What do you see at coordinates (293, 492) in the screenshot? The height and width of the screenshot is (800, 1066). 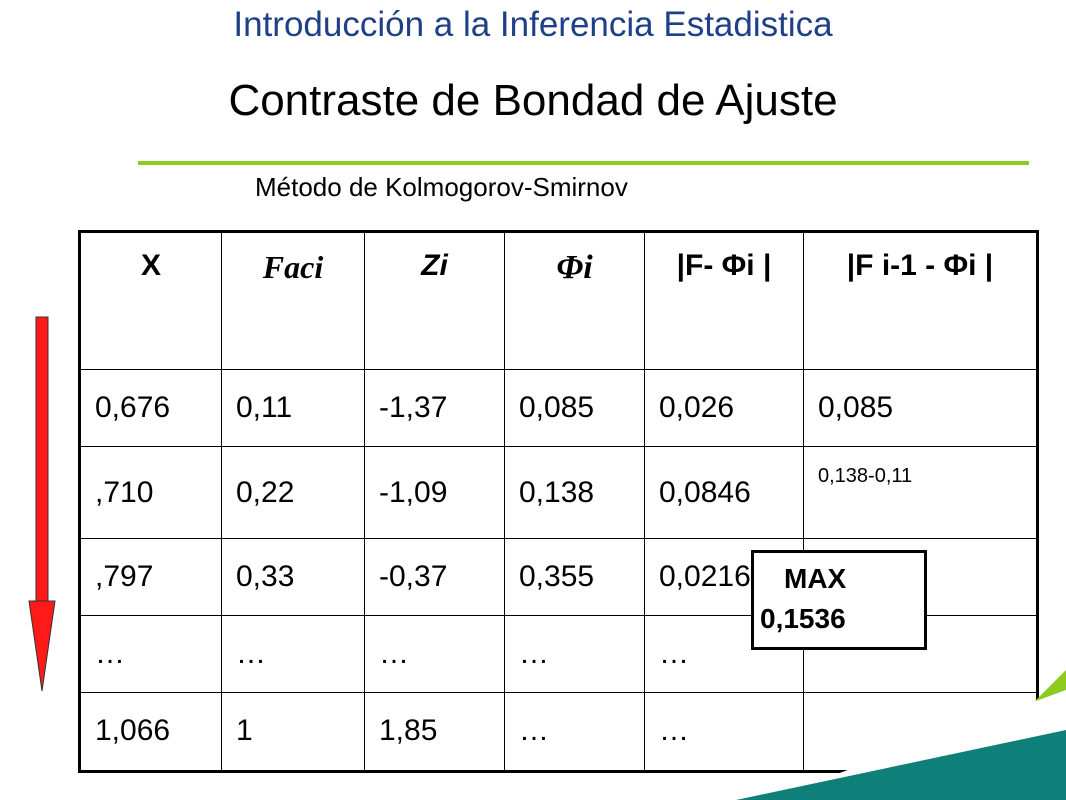 I see `table-cell: 0,22` at bounding box center [293, 492].